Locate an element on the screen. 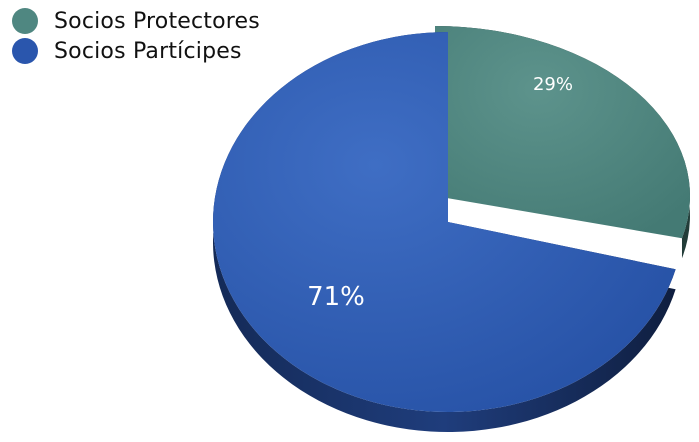 This screenshot has width=699, height=442. legend-label-participes: Socios Partícipes is located at coordinates (148, 51).